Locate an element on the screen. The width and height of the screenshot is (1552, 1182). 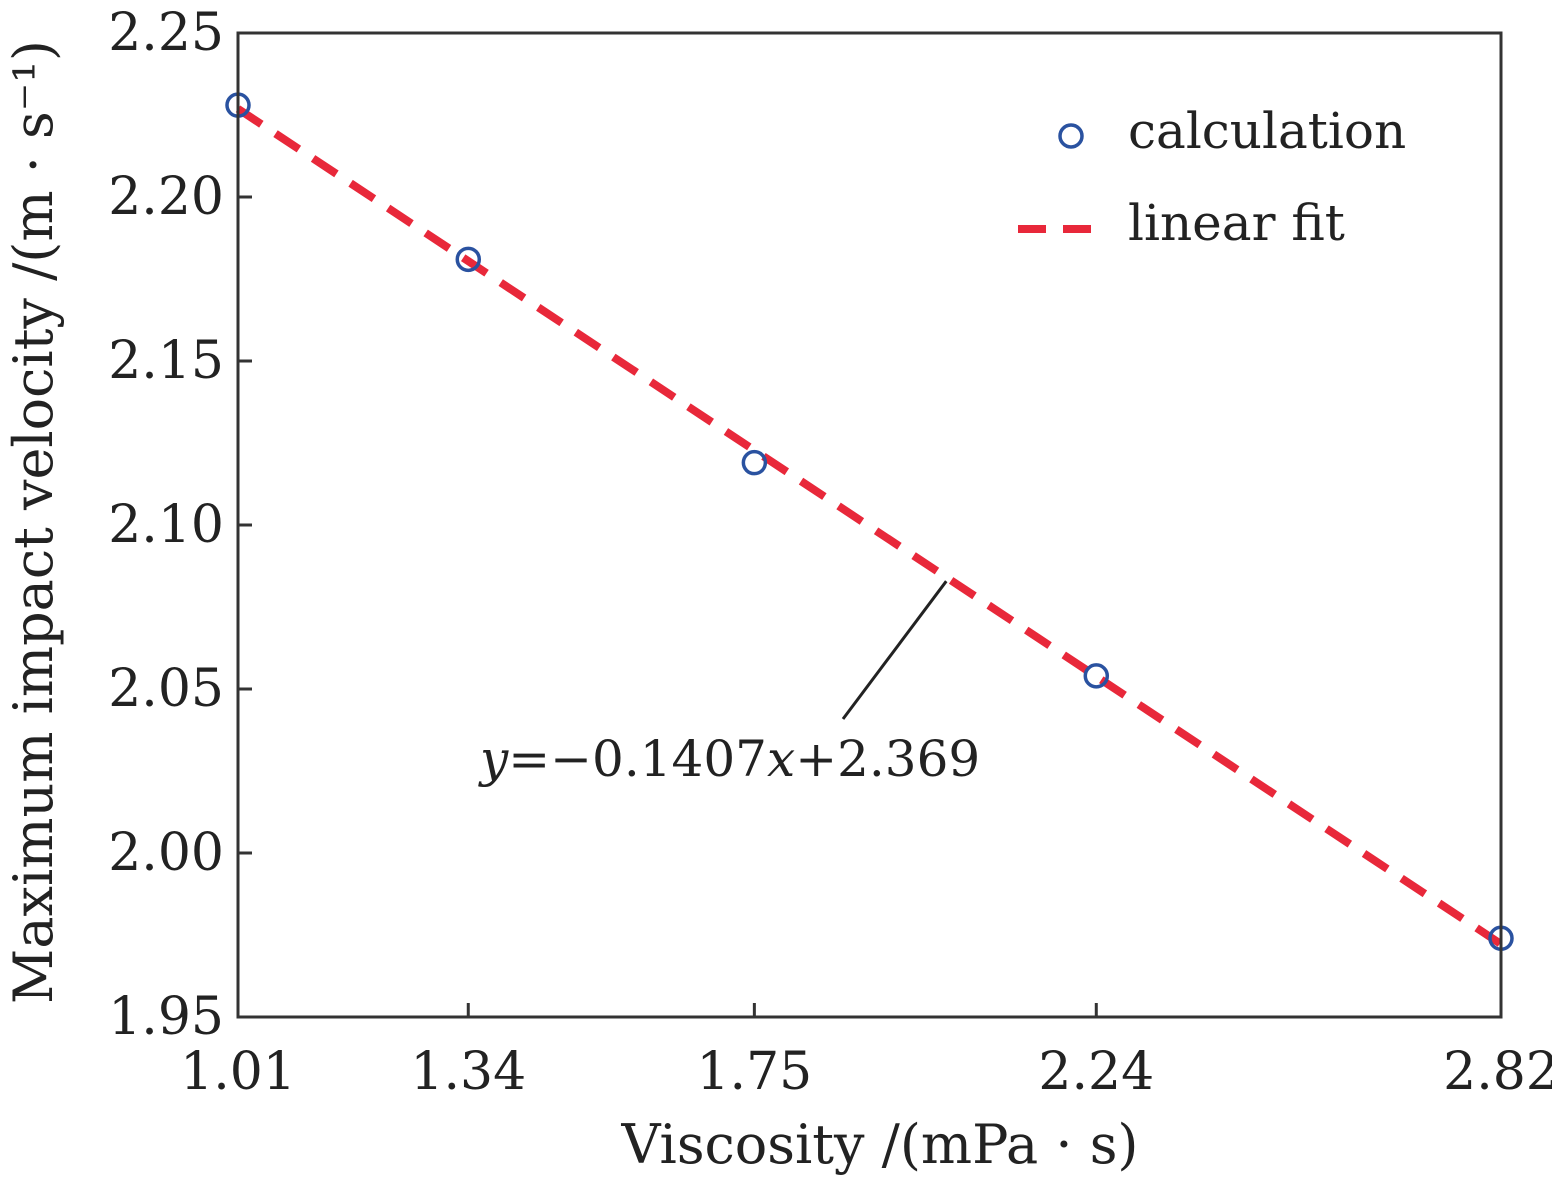
y-tick-label-2.20: 2.20 is located at coordinates (166, 197).